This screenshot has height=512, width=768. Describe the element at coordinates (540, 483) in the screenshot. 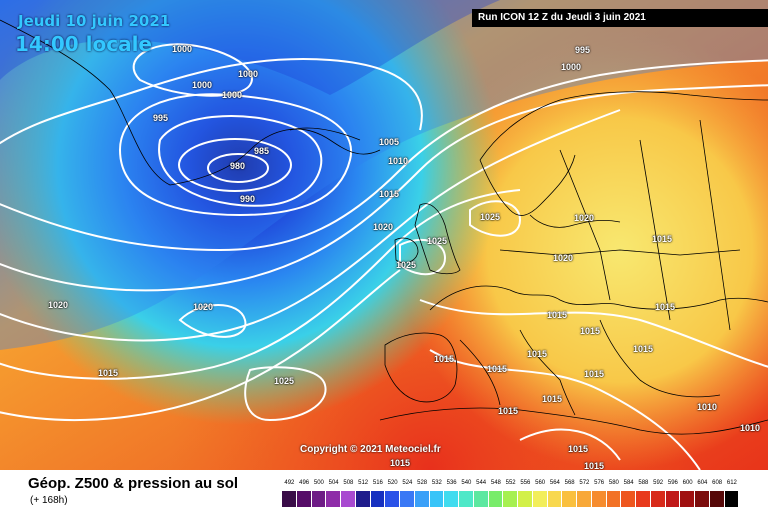

I see `scale-tick-label: 560` at that location.